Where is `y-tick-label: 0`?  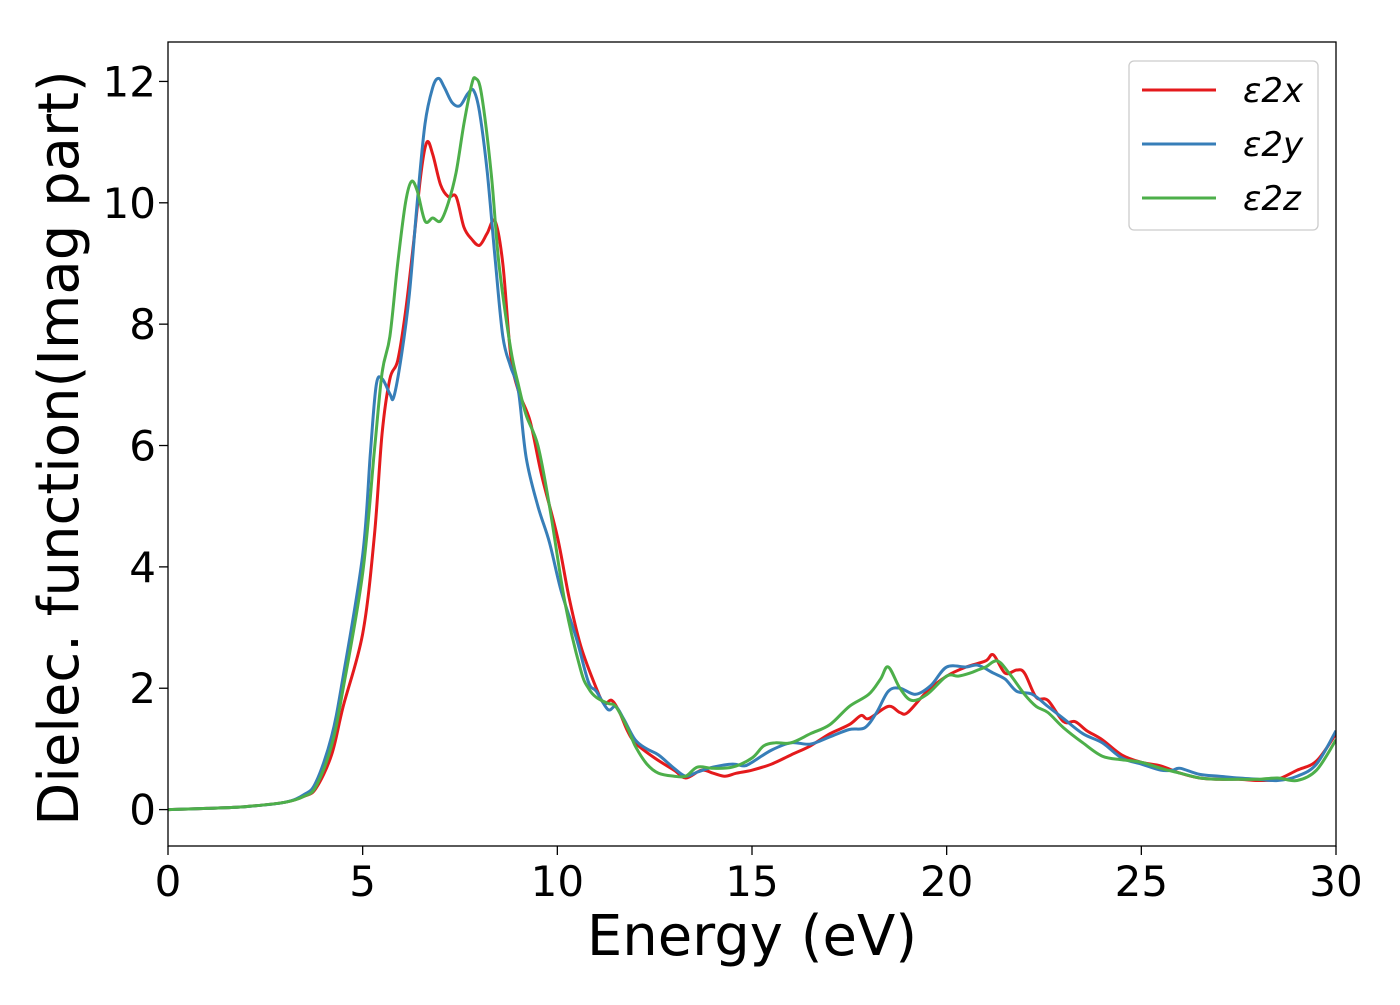 y-tick-label: 0 is located at coordinates (142, 810).